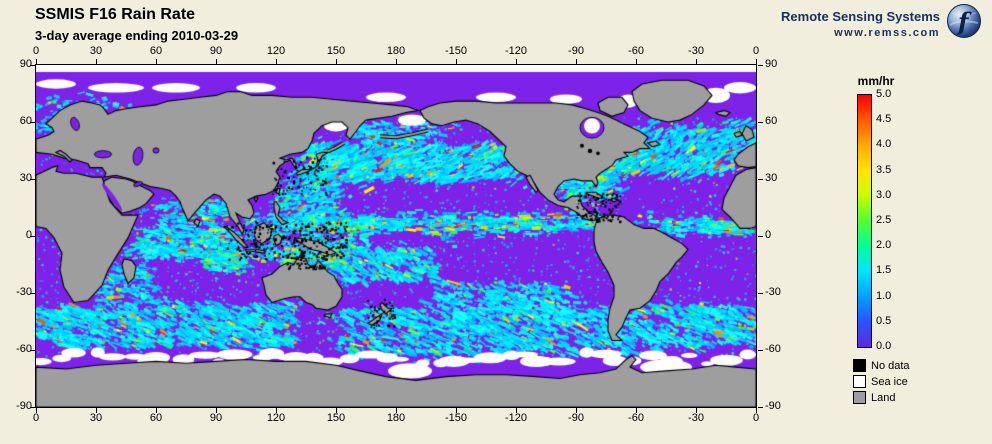 This screenshot has height=444, width=992. I want to click on map-legend: No data Sea ice Land, so click(881, 383).